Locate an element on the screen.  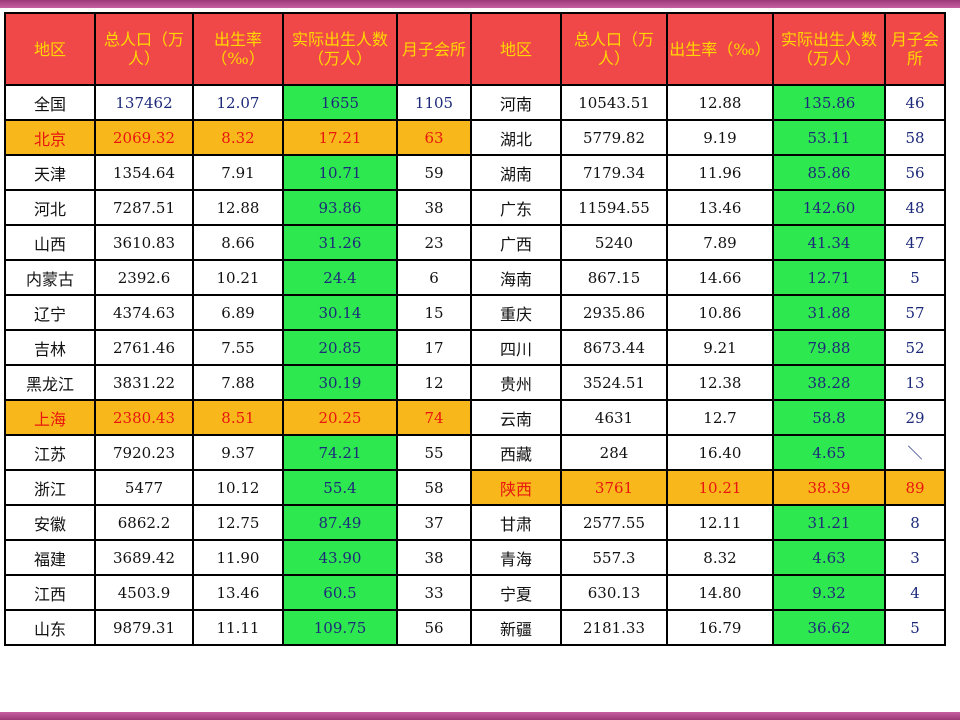
right-population-cell: 284 is located at coordinates (614, 452).